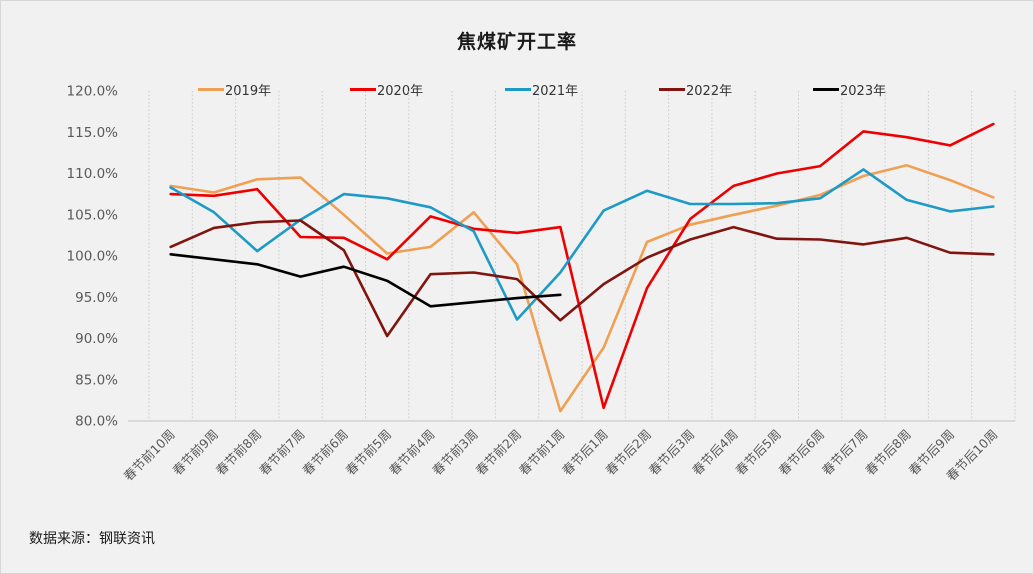  Describe the element at coordinates (802, 453) in the screenshot. I see `x-axis-tick-label: 春节后6周` at that location.